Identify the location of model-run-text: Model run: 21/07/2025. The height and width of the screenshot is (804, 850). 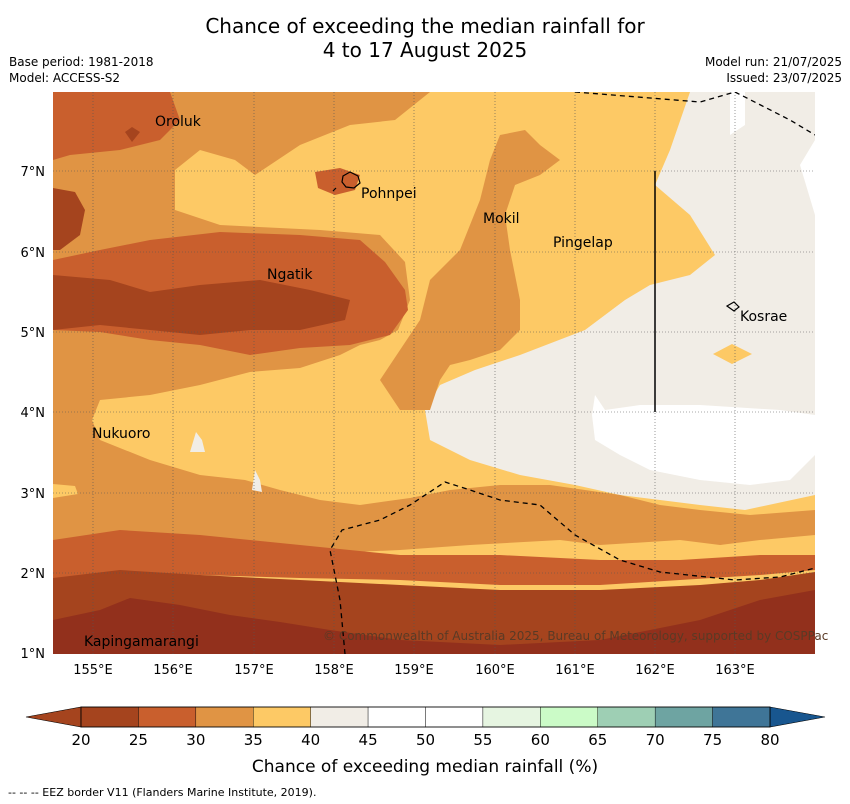
(773, 62).